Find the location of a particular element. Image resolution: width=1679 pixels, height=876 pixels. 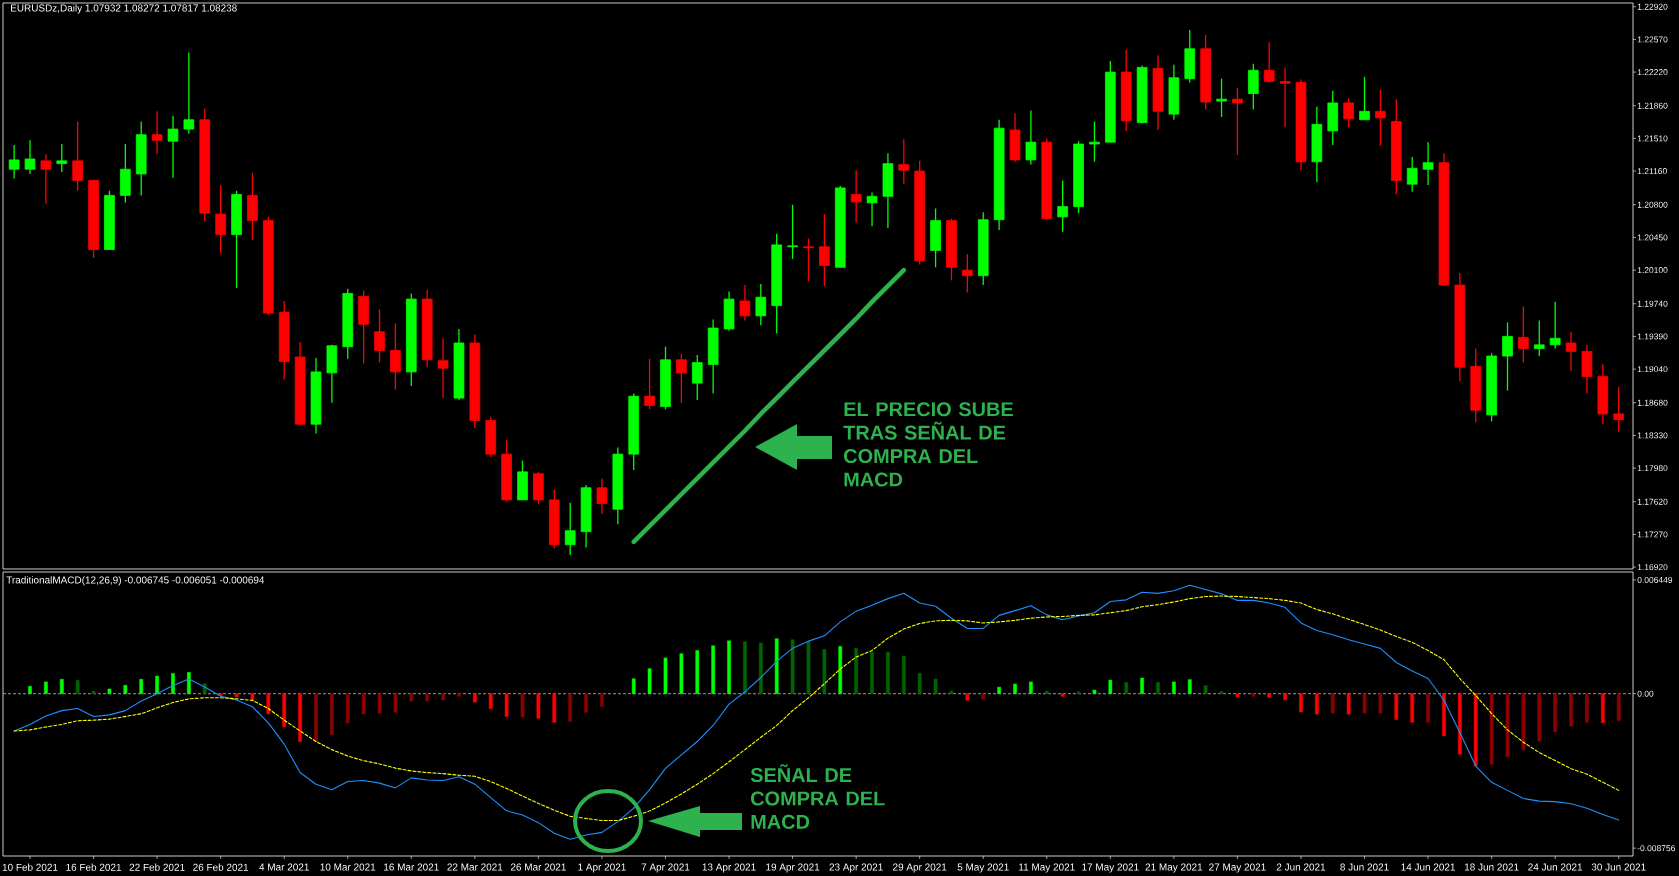

x-tick-label: 18 Jun 2021 is located at coordinates (1491, 867).